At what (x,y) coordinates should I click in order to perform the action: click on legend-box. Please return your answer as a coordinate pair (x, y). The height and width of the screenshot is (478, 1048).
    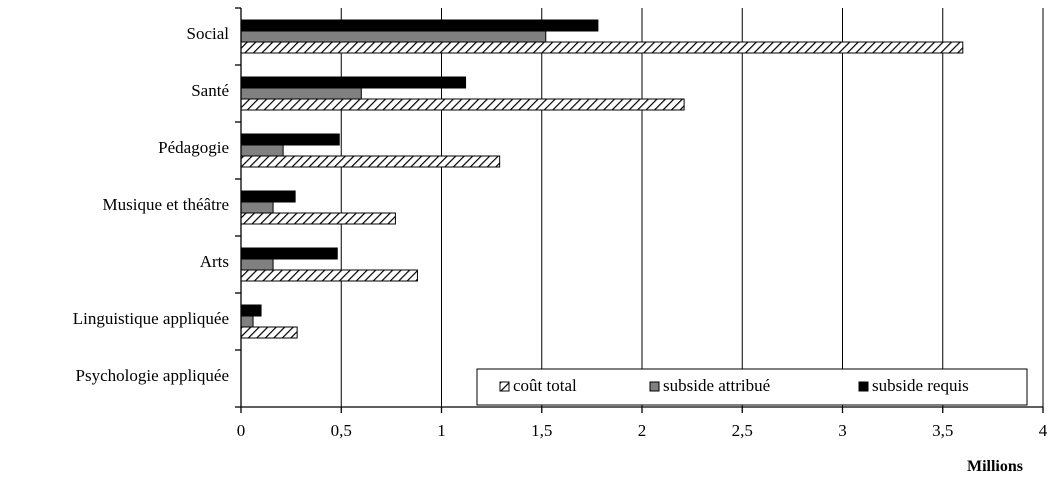
    Looking at the image, I should click on (752, 387).